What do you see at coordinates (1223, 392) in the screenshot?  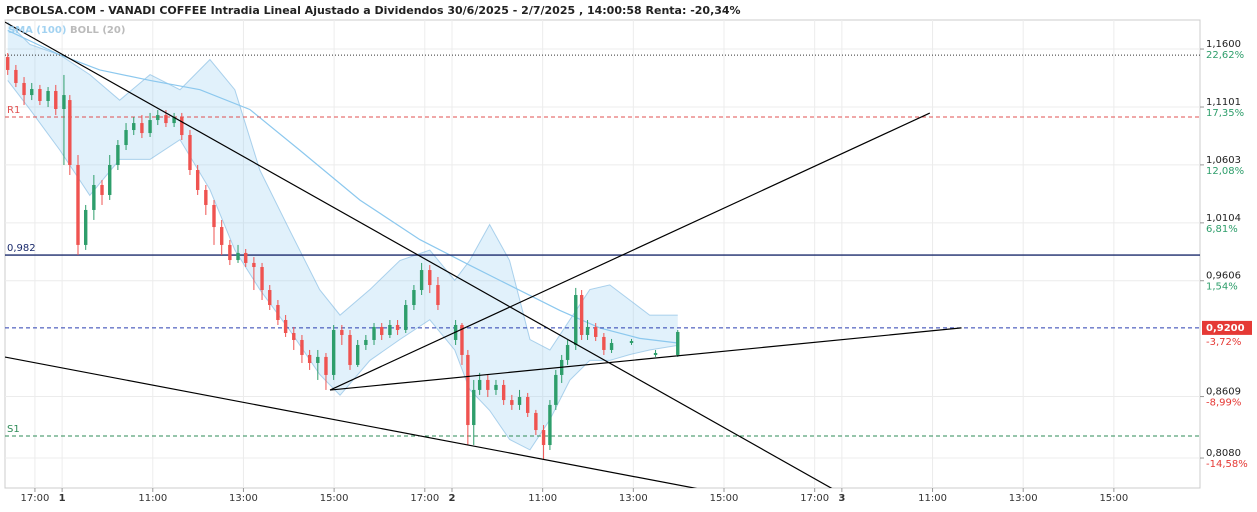 I see `y-tick-label: 0,8609` at bounding box center [1223, 392].